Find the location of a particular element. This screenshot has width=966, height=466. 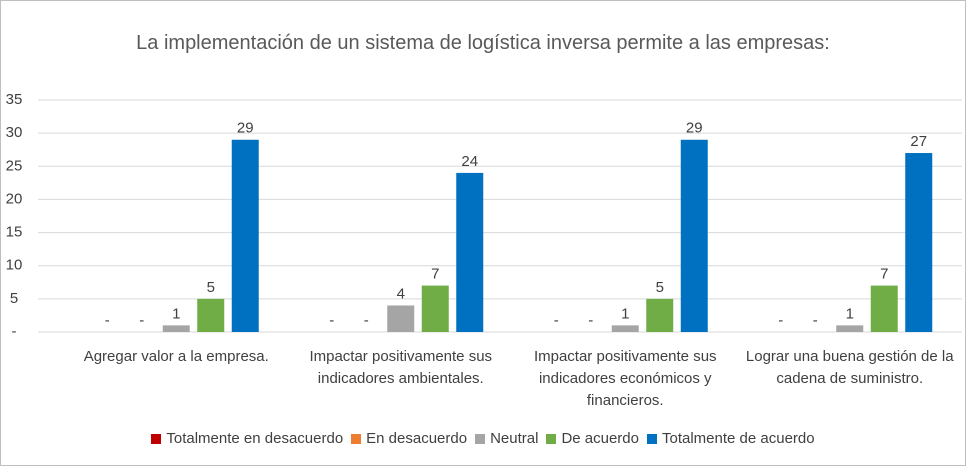

legend-item: Totalmente de acuerdo is located at coordinates (731, 438).